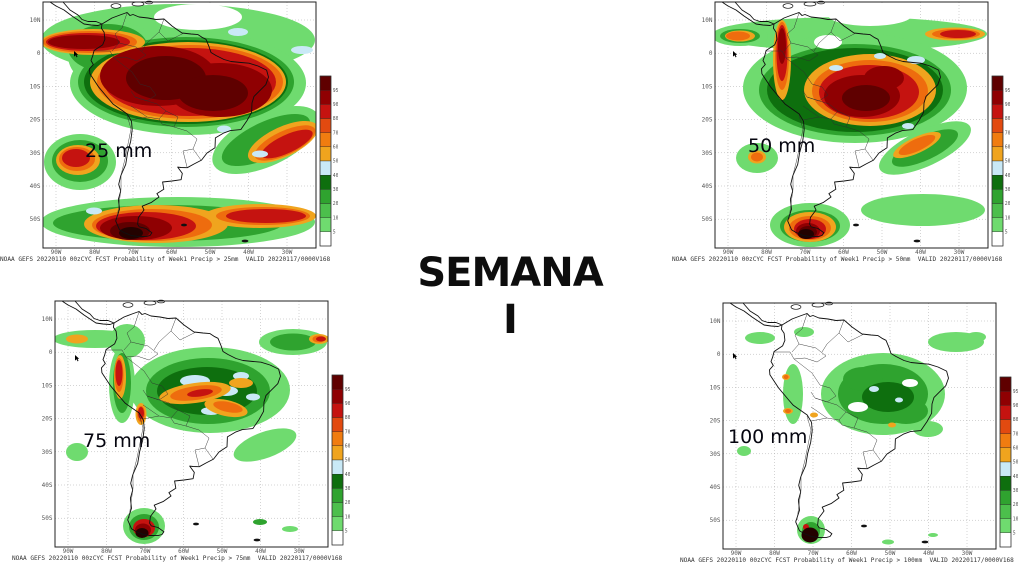 The image size is (1024, 576). I want to click on threshold-label: 100 mm, so click(767, 437).